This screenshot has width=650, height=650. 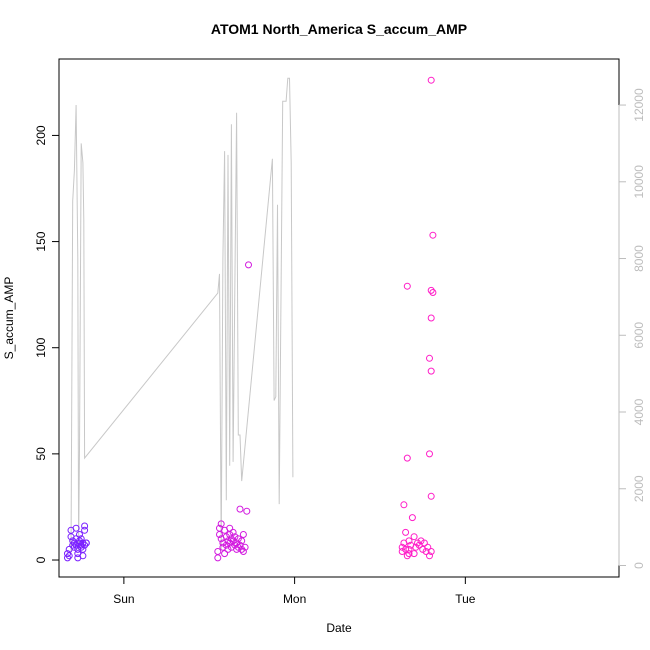 I want to click on x-tick-label: Sun, so click(x=123, y=599).